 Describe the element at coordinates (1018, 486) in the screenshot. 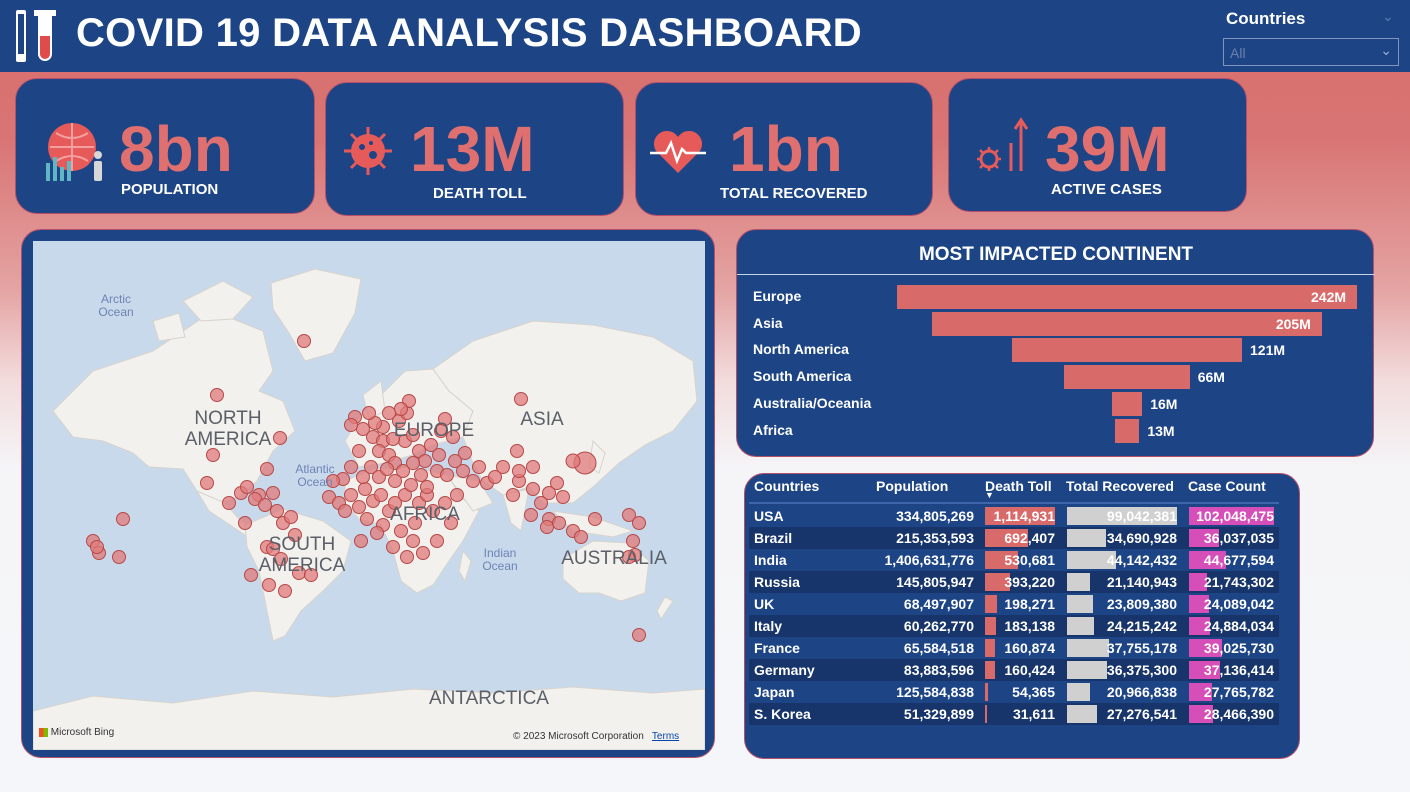

I see `col-header-death-toll: Death Toll` at that location.